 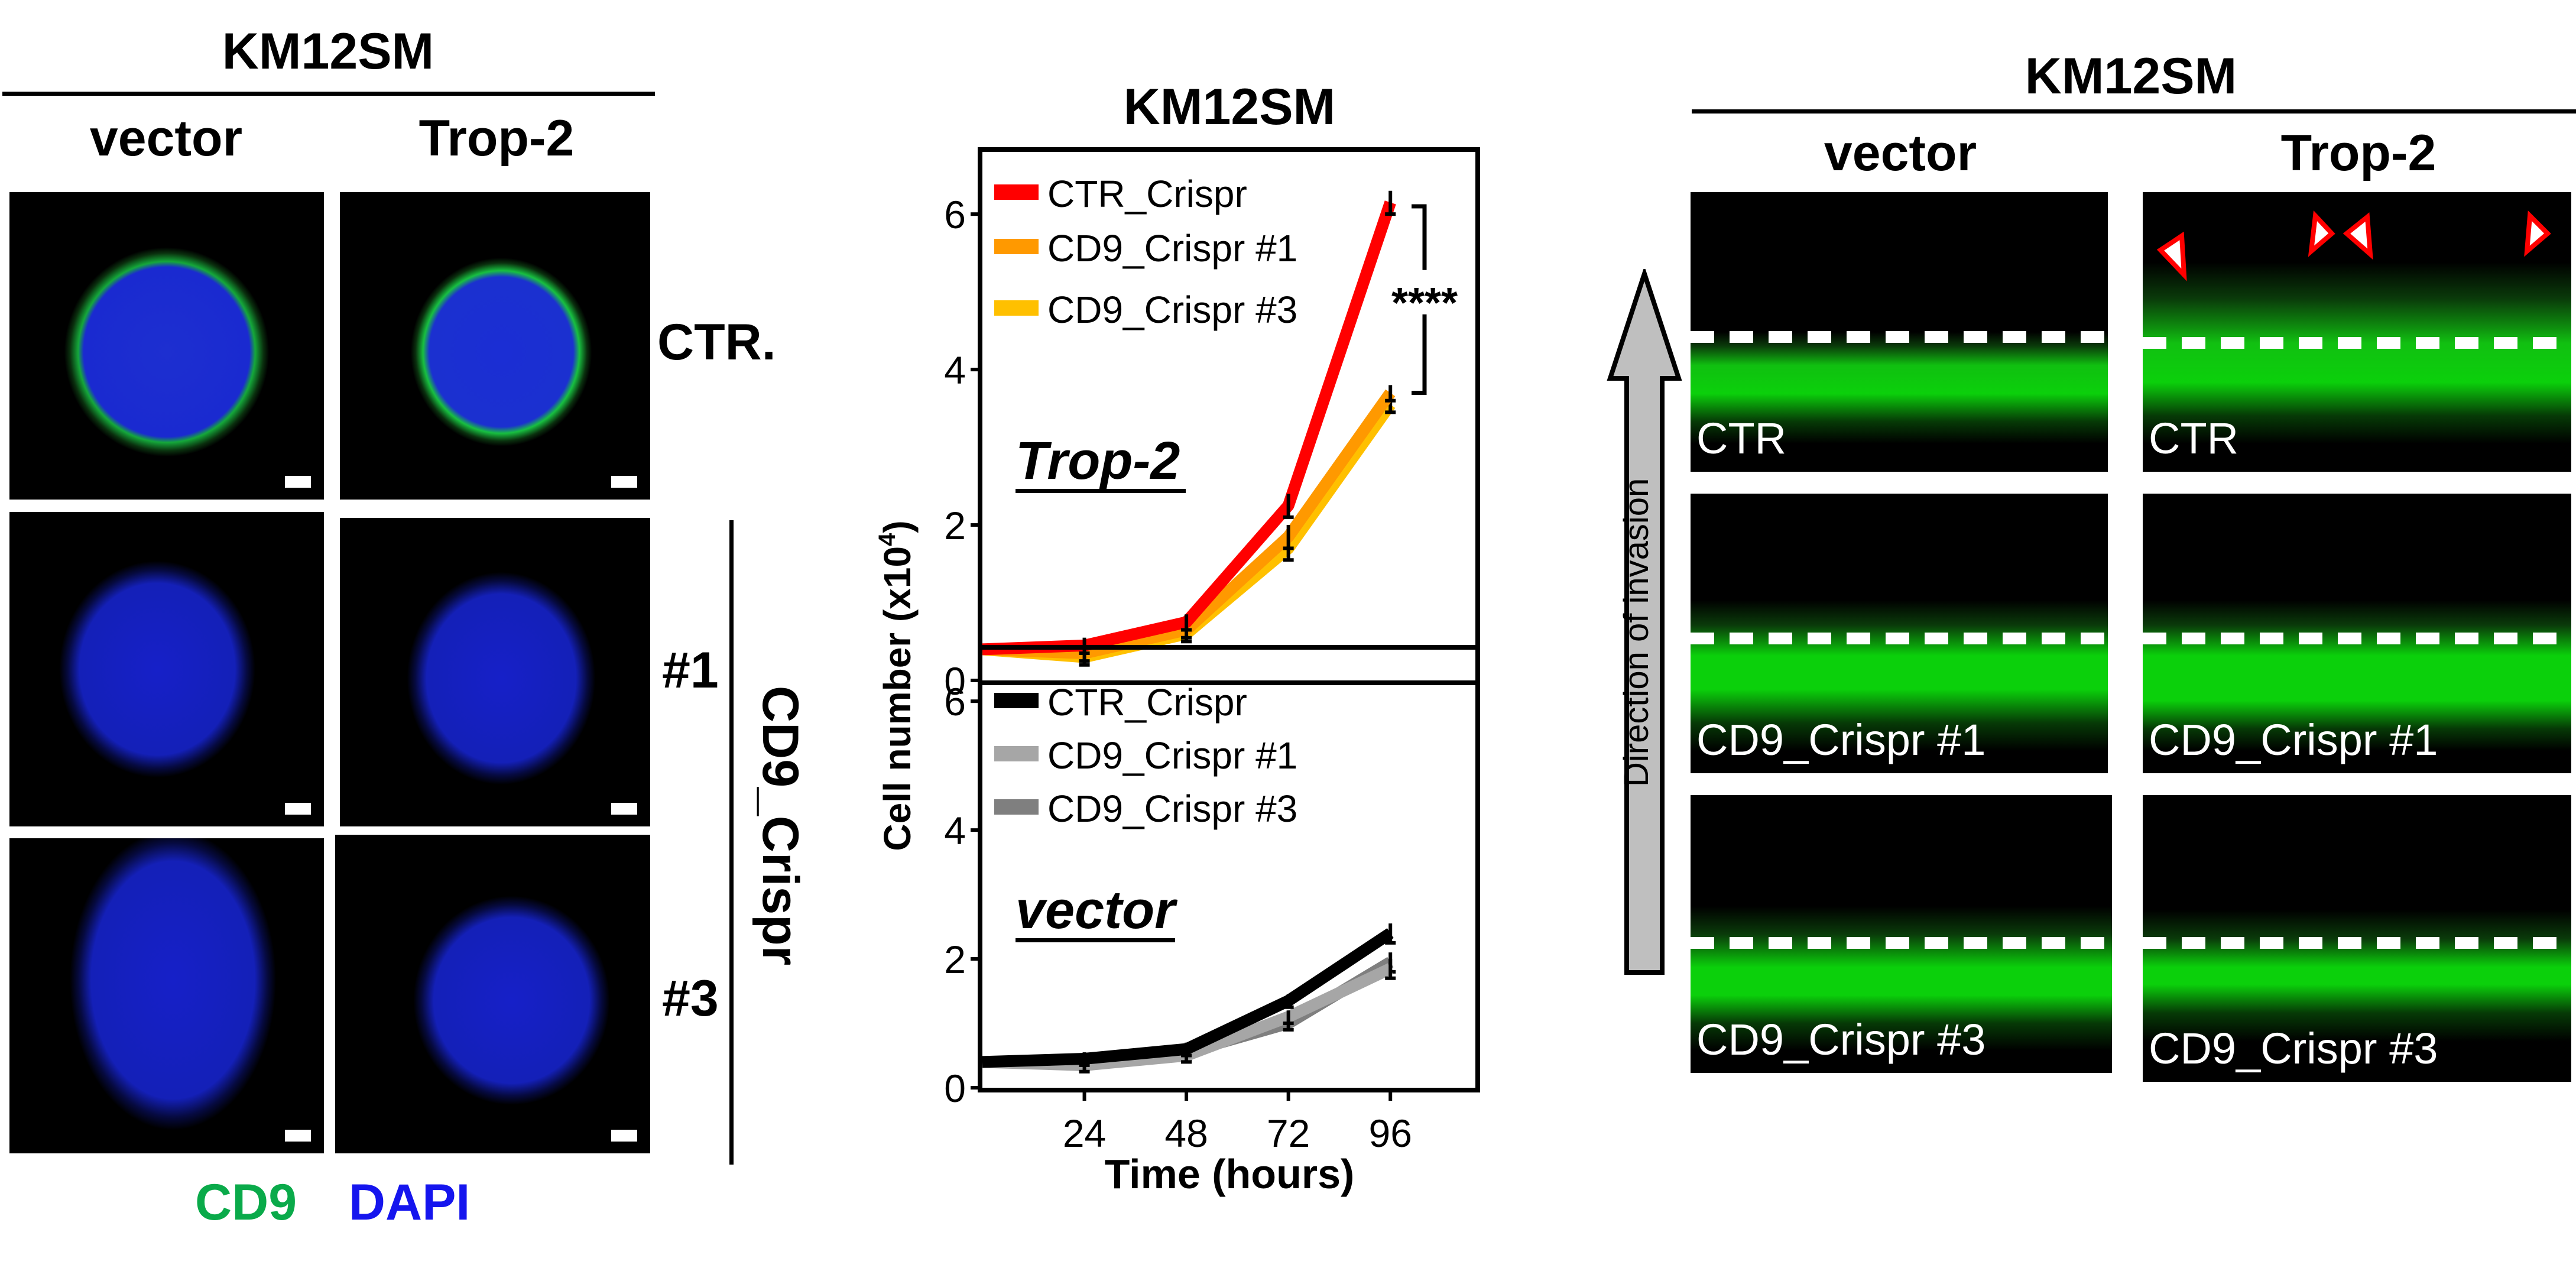 What do you see at coordinates (166, 138) in the screenshot?
I see `left-col-header-vector: vector` at bounding box center [166, 138].